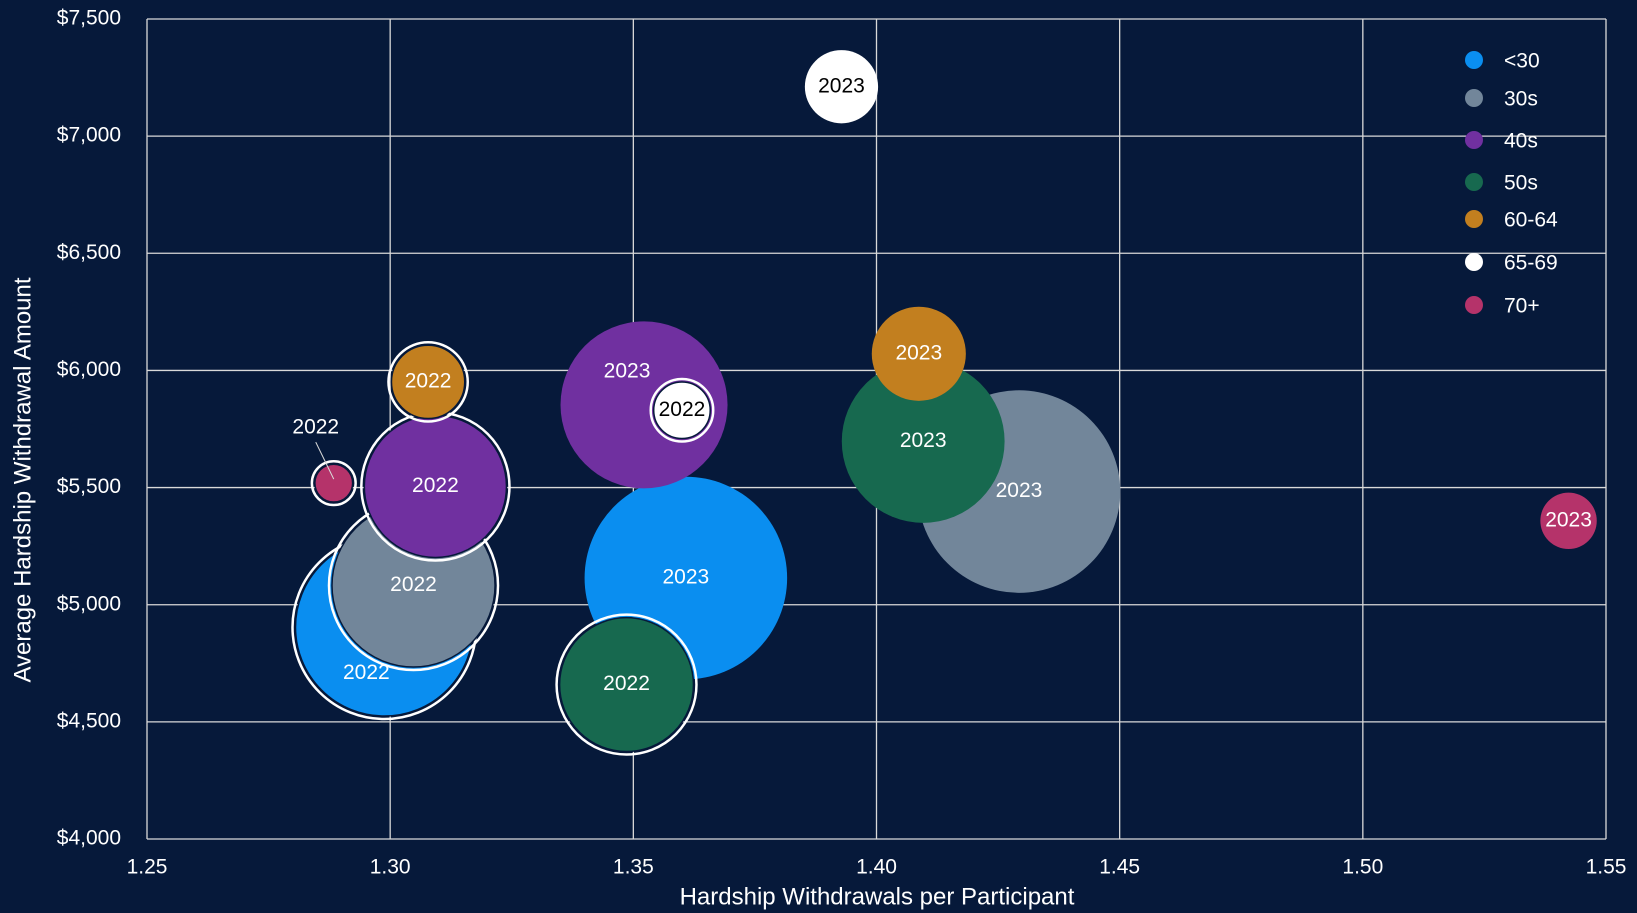 Image resolution: width=1637 pixels, height=913 pixels. Describe the element at coordinates (89, 486) in the screenshot. I see `y-tick-label: $5,500` at that location.